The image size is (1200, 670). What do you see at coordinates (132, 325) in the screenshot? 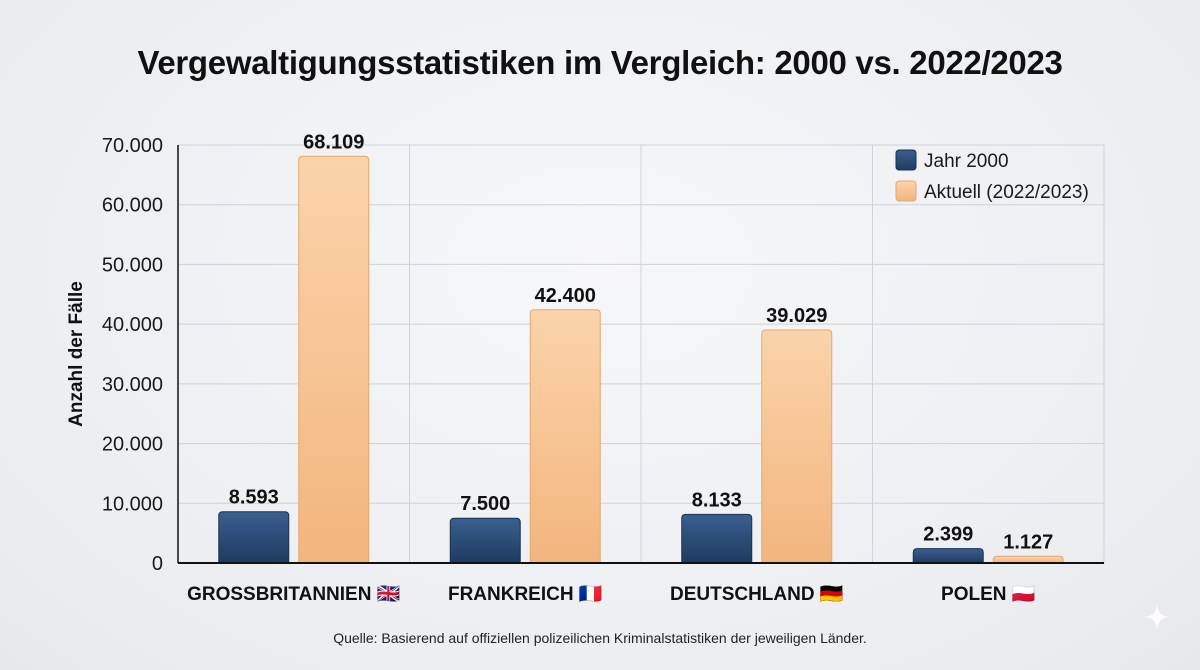
I see `y-tick-label: 40.000` at bounding box center [132, 325].